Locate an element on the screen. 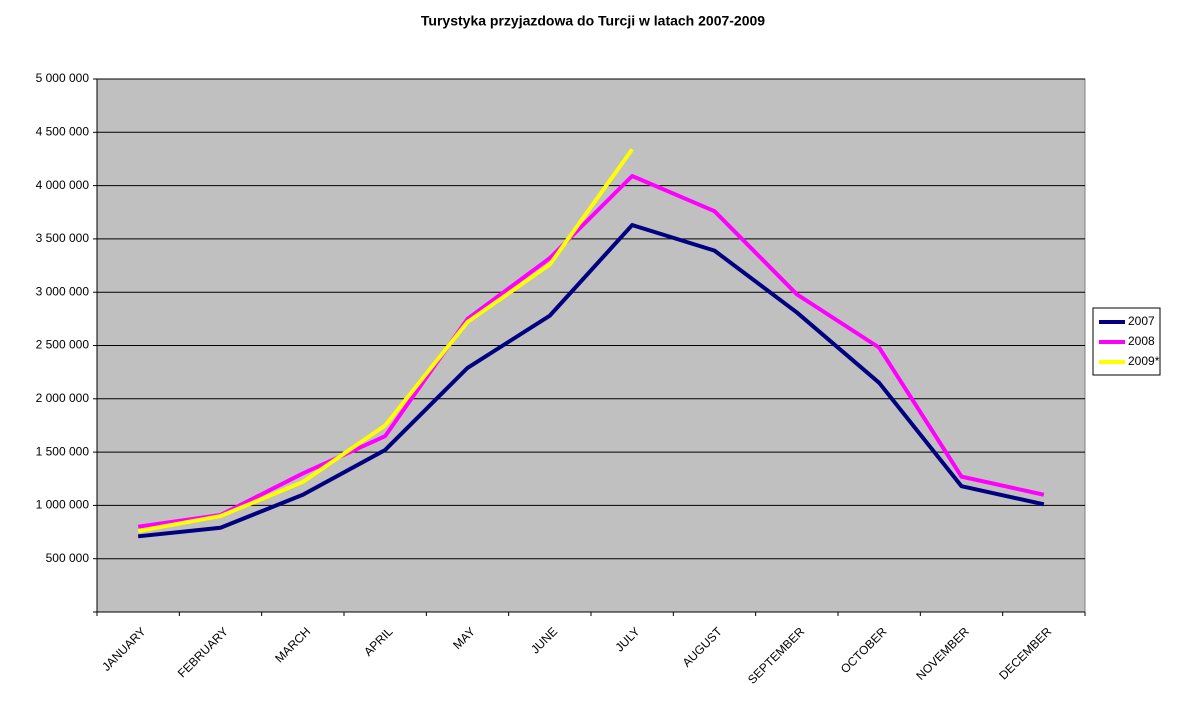 This screenshot has height=704, width=1186. y-tick-label: 500 000 is located at coordinates (68, 558).